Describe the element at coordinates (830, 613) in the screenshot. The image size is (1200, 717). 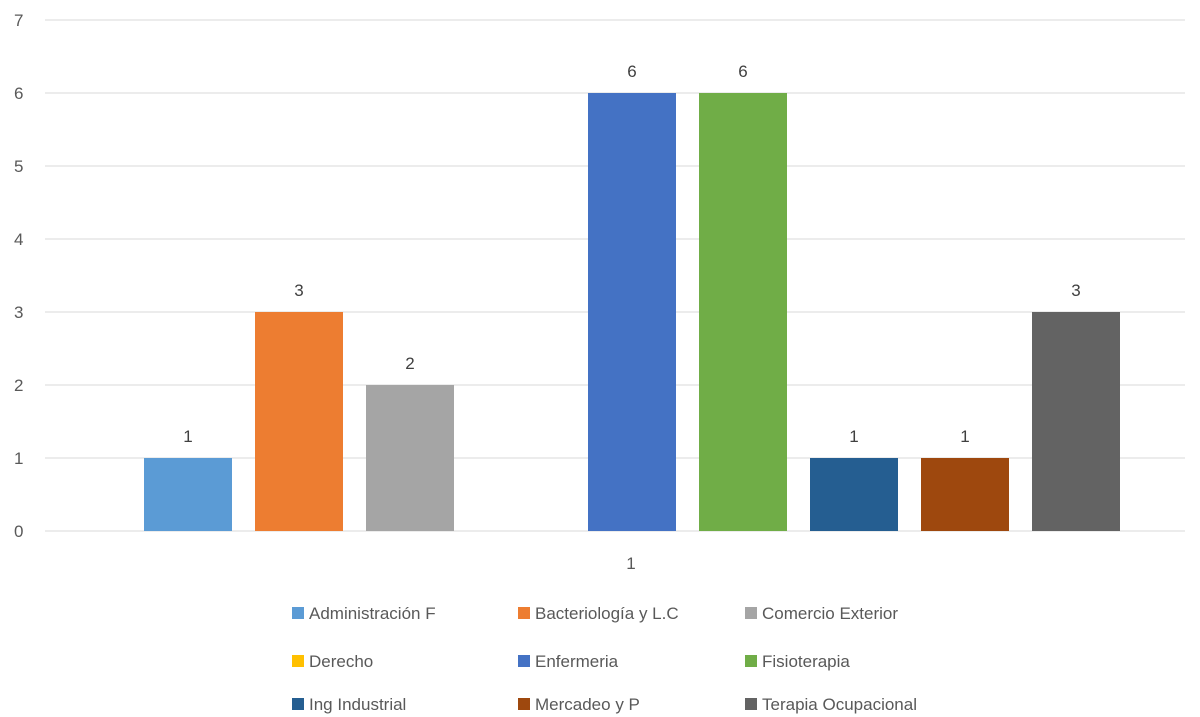
I see `legend-label: Comercio Exterior` at that location.